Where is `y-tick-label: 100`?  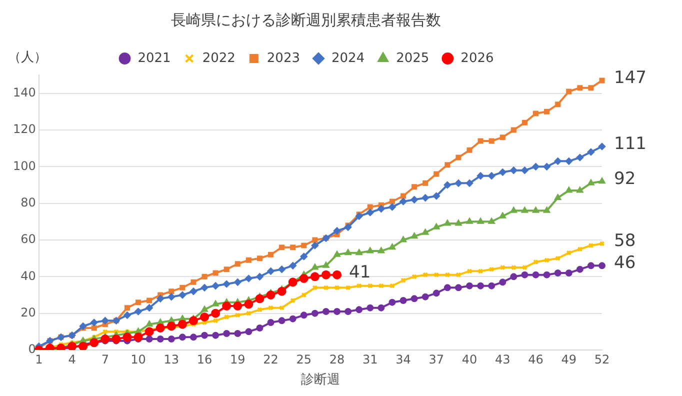
y-tick-label: 100 is located at coordinates (24, 165).